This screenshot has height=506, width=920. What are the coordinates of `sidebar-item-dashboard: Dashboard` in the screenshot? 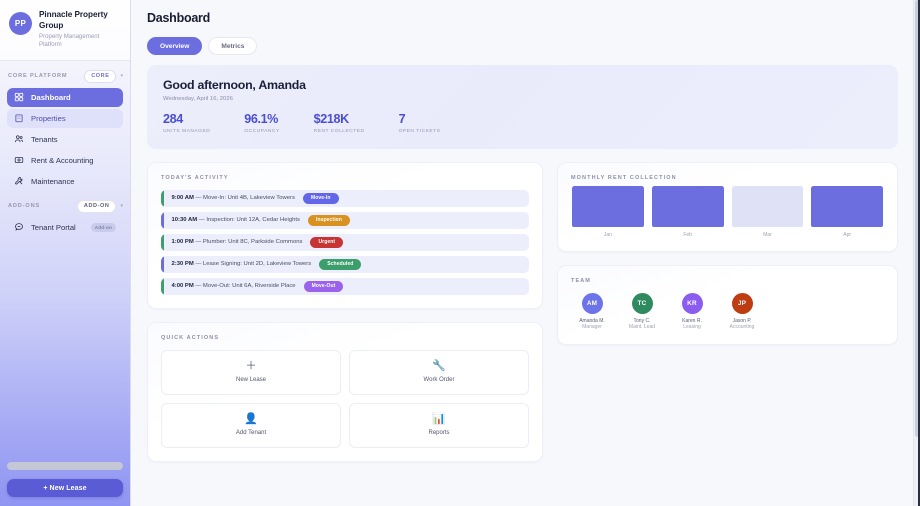 It's located at (65, 97).